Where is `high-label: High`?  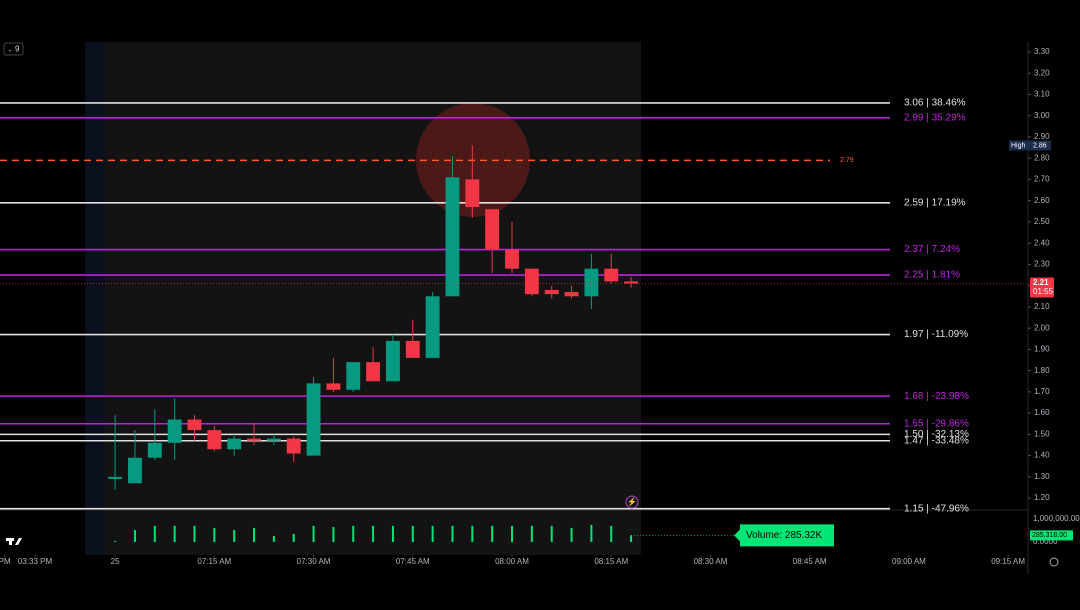
high-label: High is located at coordinates (1018, 145).